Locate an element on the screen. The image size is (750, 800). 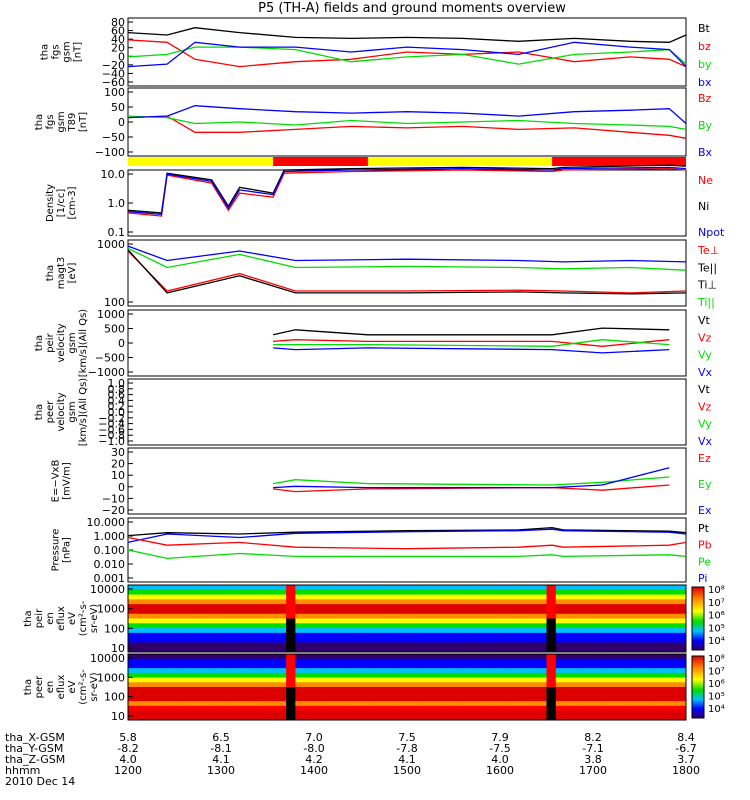
y-axis-label: fgs is located at coordinates (56, 51).